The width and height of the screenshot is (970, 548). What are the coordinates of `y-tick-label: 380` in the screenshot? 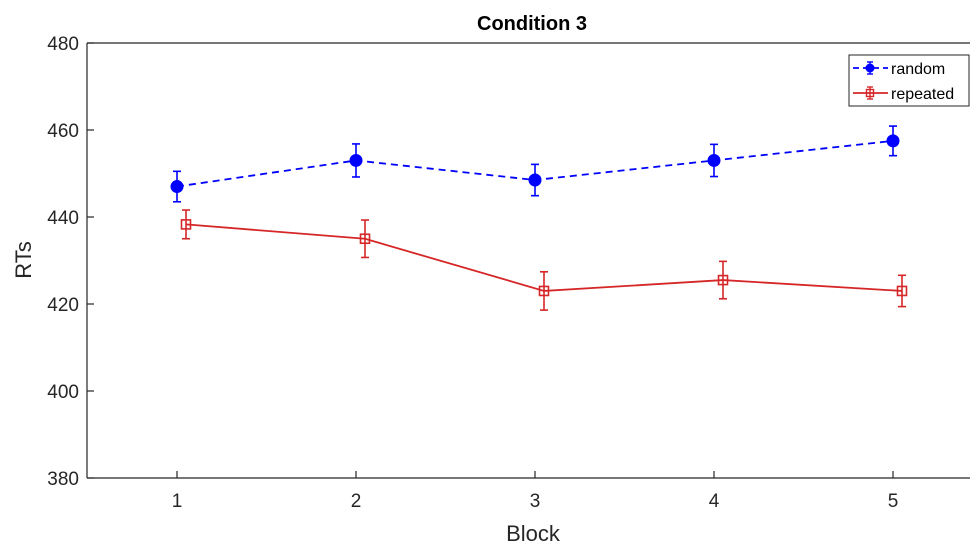 It's located at (63, 479).